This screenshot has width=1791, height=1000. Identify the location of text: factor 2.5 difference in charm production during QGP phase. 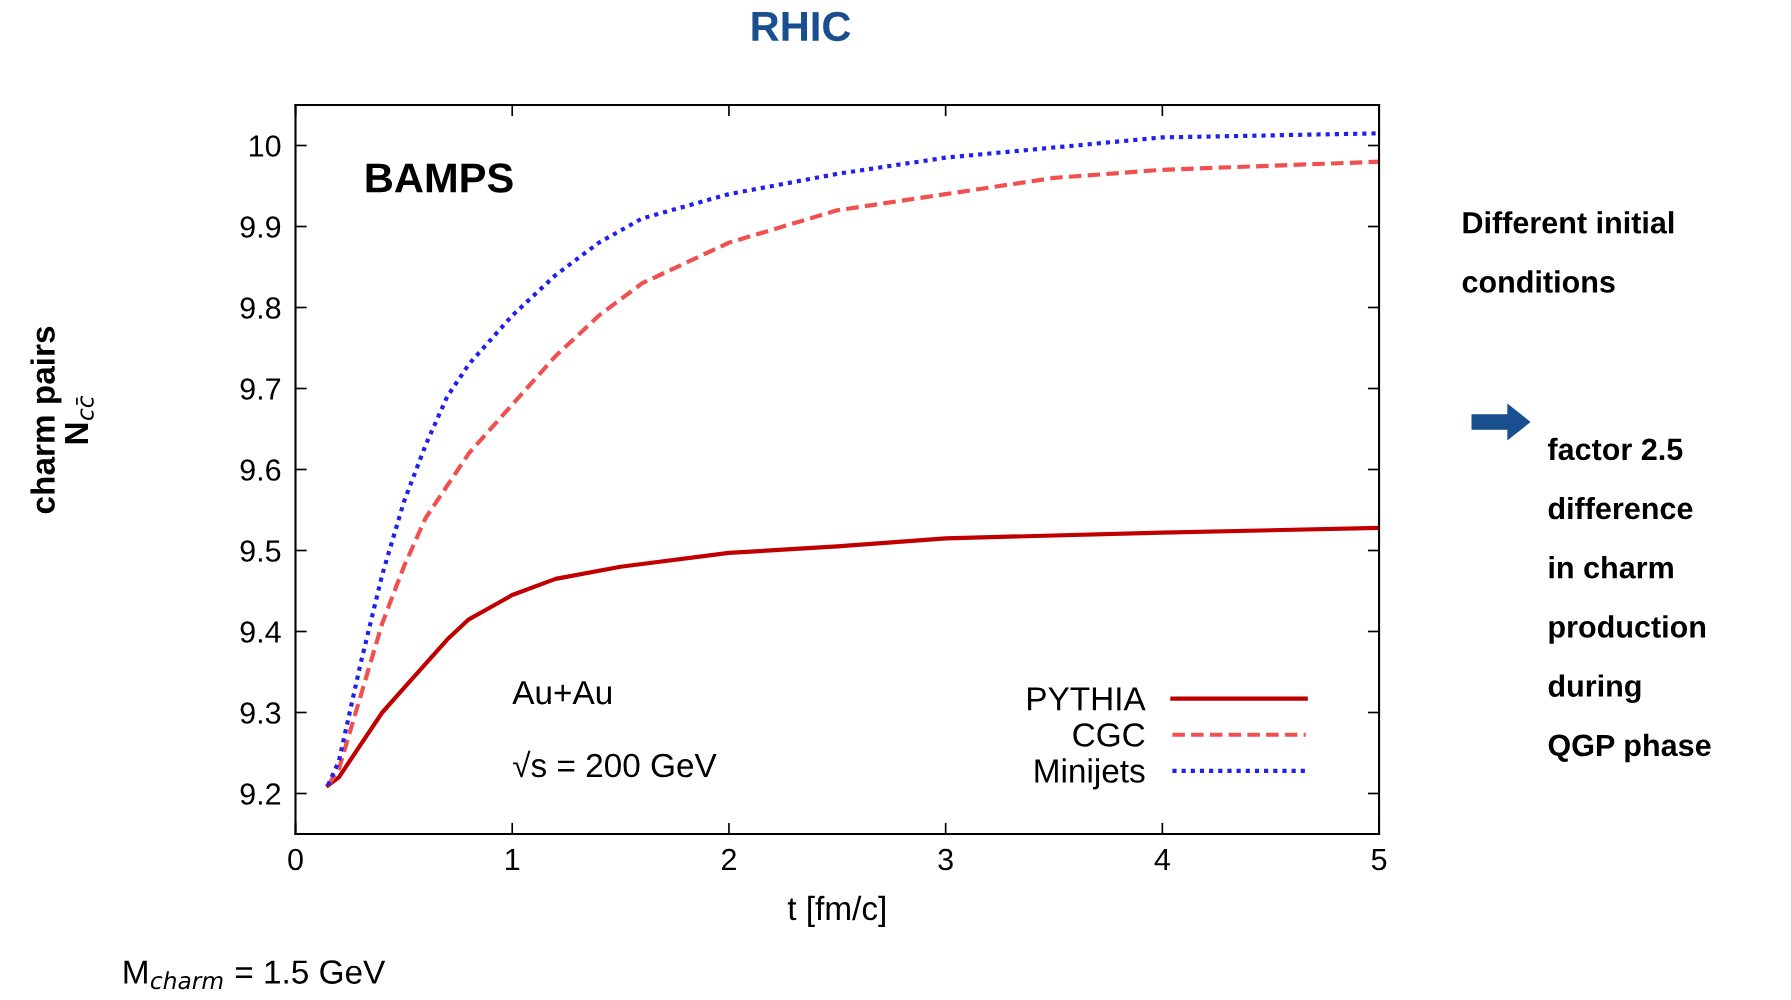
(1629, 600).